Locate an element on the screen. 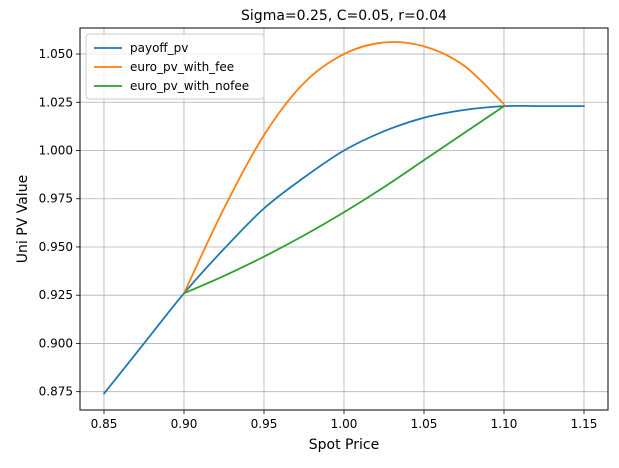  y-tick-label: 0.950 is located at coordinates (56, 247).